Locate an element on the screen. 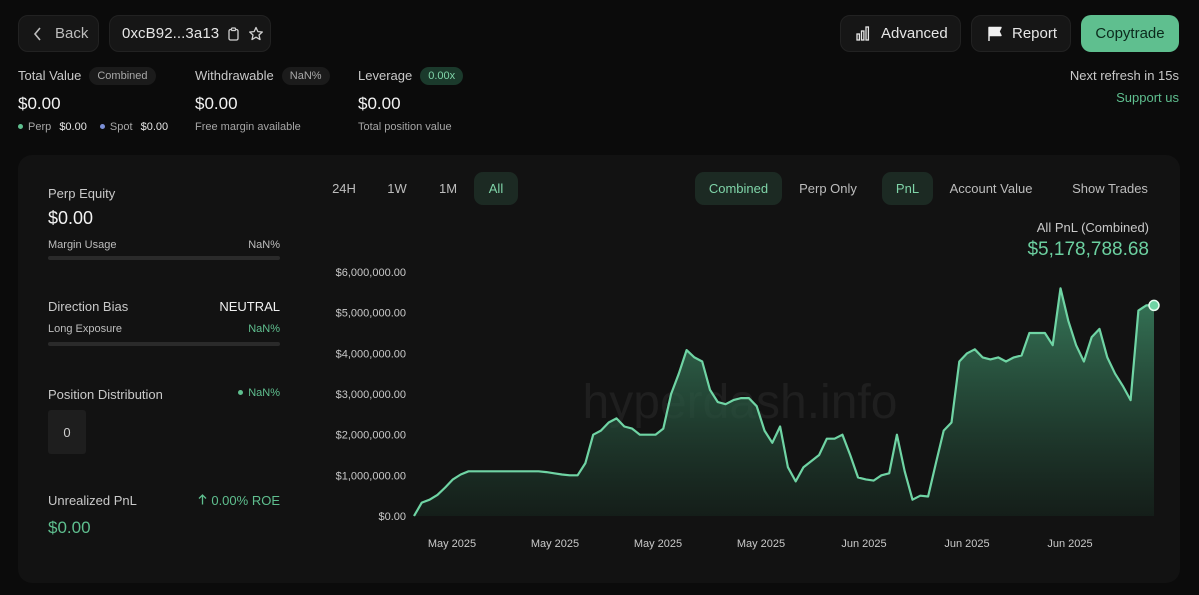  copy-icon is located at coordinates (233, 33).